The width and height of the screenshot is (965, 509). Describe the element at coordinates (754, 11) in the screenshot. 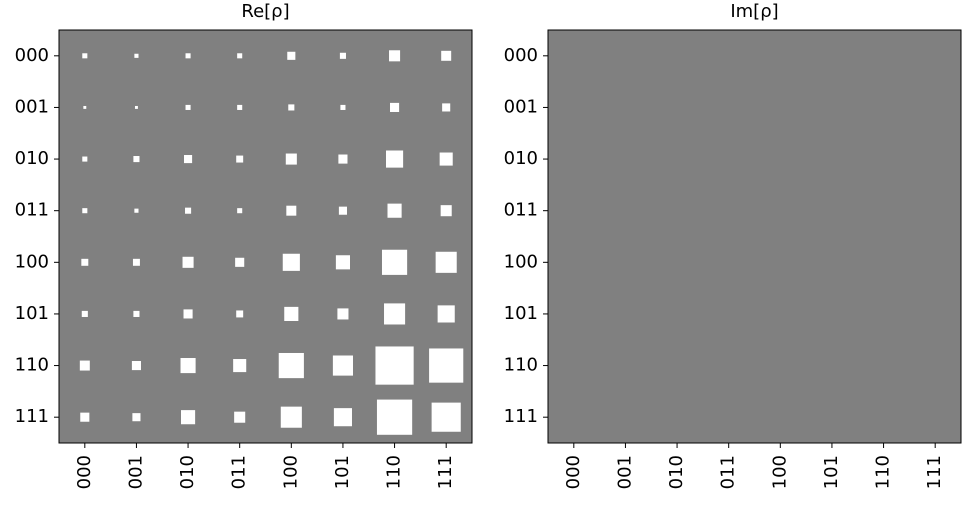

I see `chart-title: Im[ρ]` at that location.